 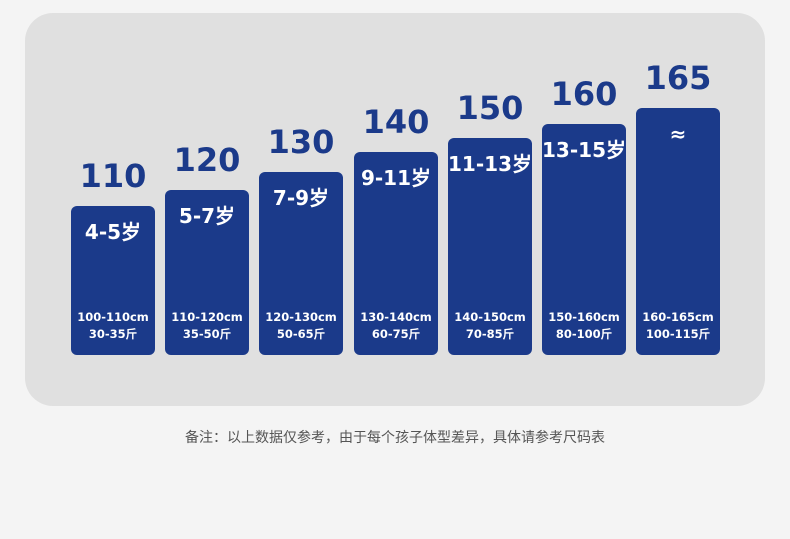 What do you see at coordinates (678, 78) in the screenshot?
I see `size-label: 165` at bounding box center [678, 78].